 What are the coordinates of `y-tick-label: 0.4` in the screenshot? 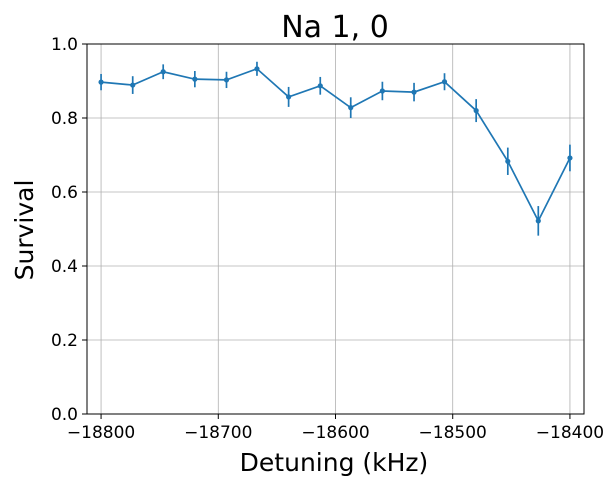 It's located at (64, 267).